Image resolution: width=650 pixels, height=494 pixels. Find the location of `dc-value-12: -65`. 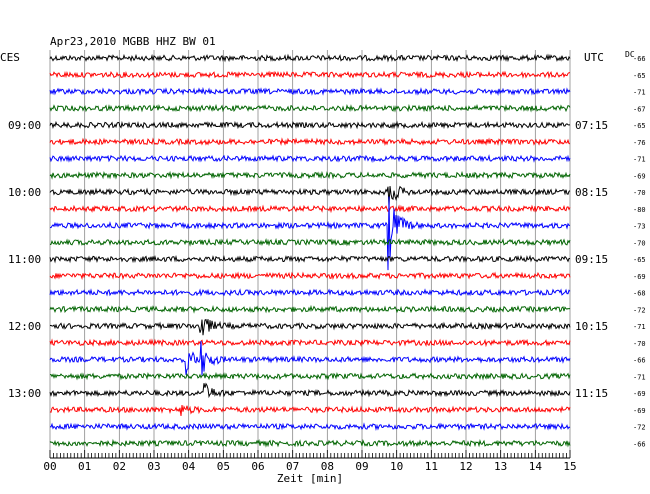

dc-value-12: -65 is located at coordinates (639, 260).